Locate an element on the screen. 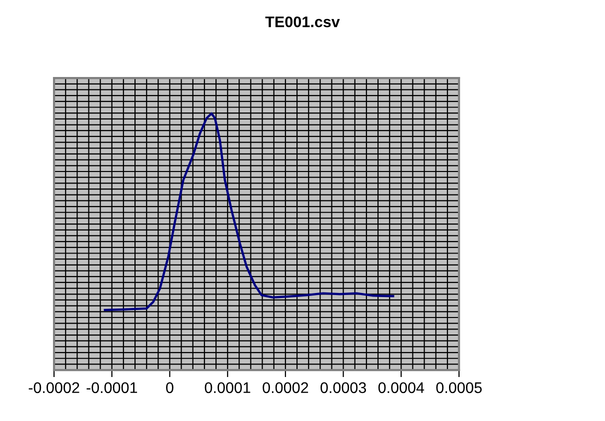  x-tick-label: -0.0002 is located at coordinates (54, 388).